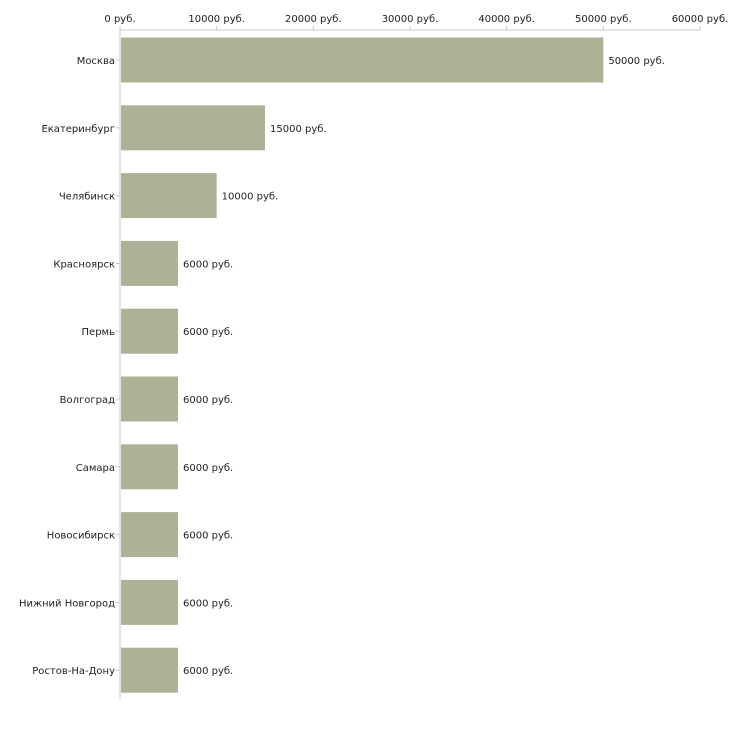 The height and width of the screenshot is (734, 730). I want to click on x-tick-label: 0 руб., so click(119, 19).